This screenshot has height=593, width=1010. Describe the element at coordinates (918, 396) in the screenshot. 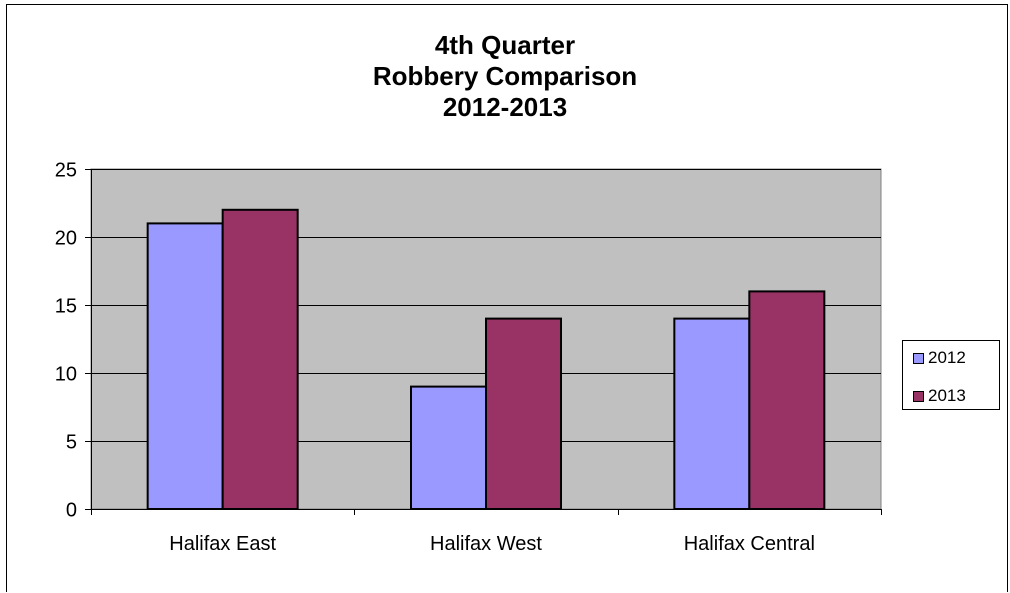

I see `legend-swatch-2013` at that location.